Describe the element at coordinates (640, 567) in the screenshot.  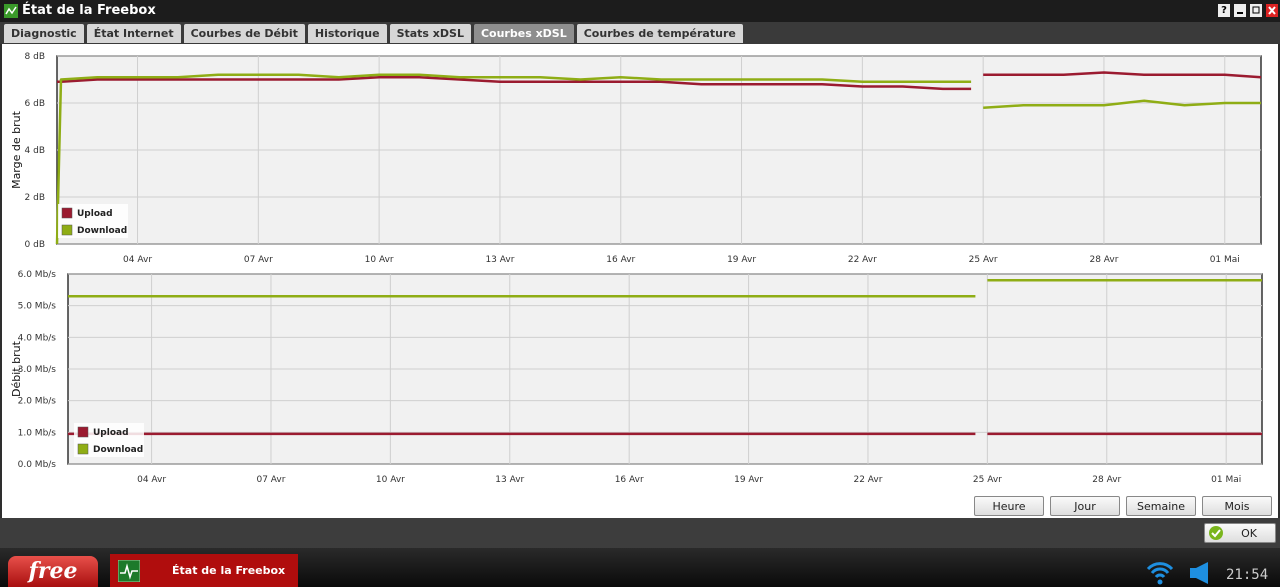
I see `taskbar: free État de la Freebox 21:54` at that location.